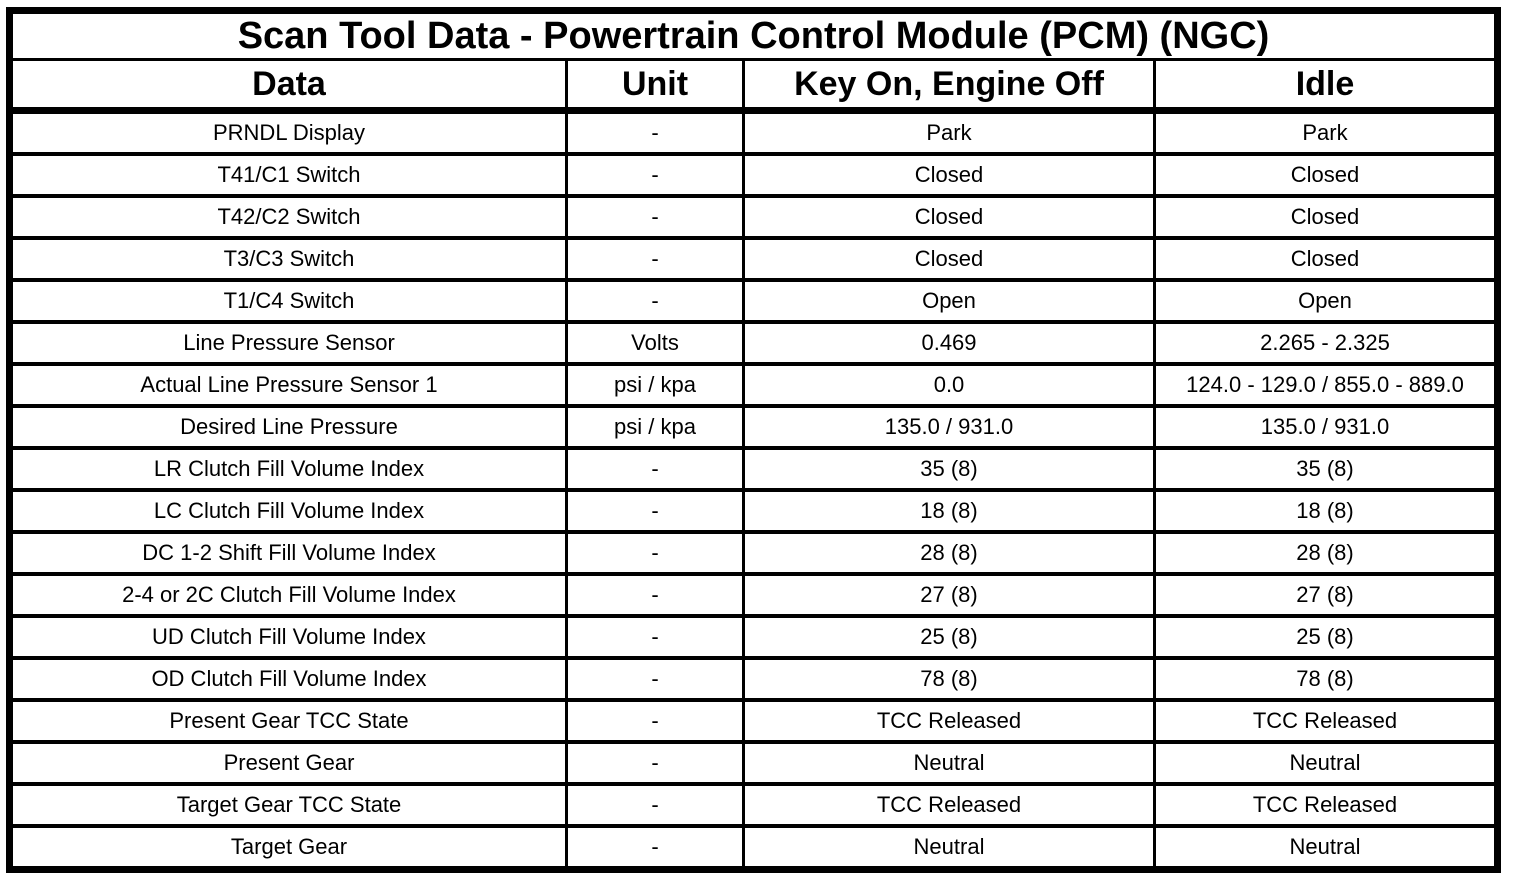 Image resolution: width=1520 pixels, height=882 pixels. I want to click on cell-data-label: T42/C2 Switch, so click(288, 217).